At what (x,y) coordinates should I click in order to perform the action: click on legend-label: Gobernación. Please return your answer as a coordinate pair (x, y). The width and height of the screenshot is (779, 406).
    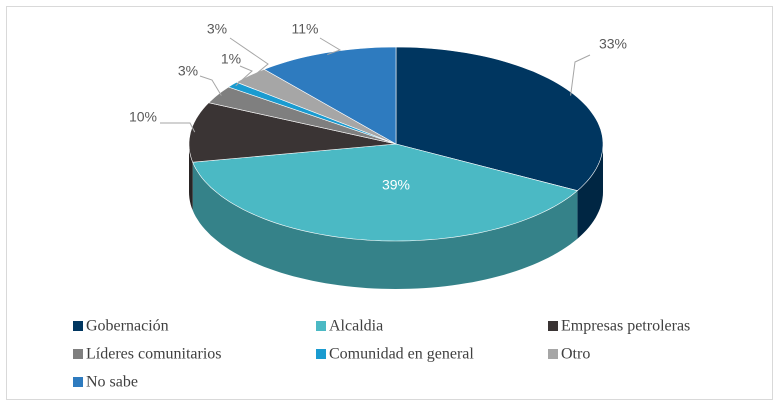
    Looking at the image, I should click on (127, 326).